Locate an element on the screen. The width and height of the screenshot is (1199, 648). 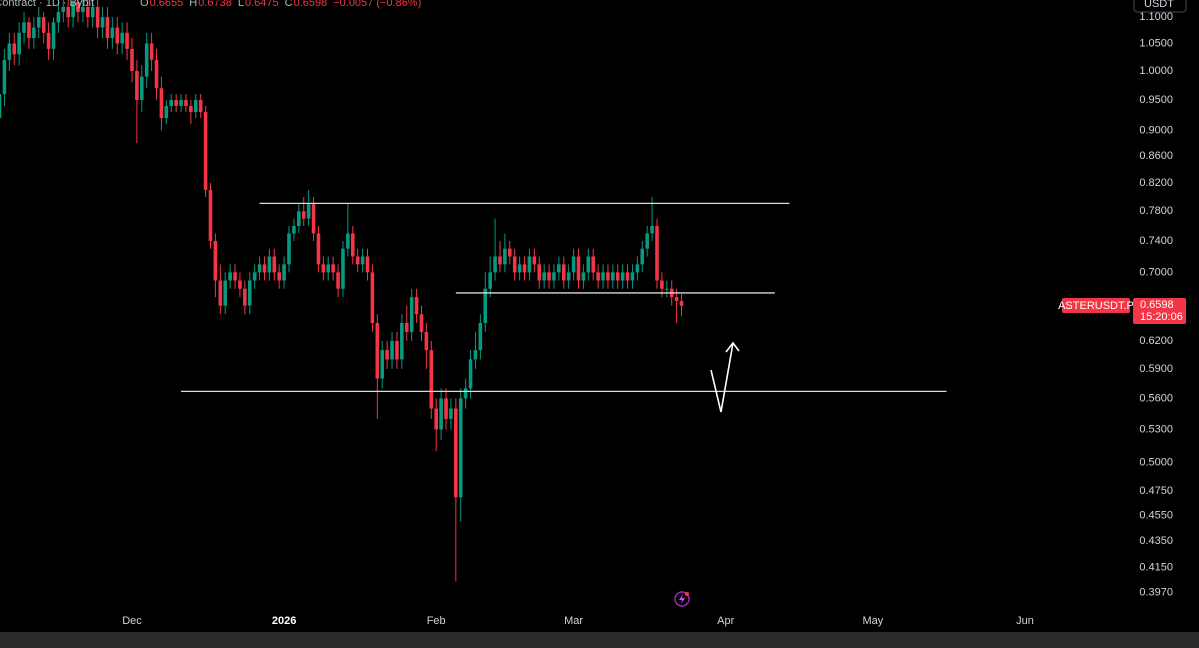
y-tick-label: 0.4750 is located at coordinates (1156, 491).